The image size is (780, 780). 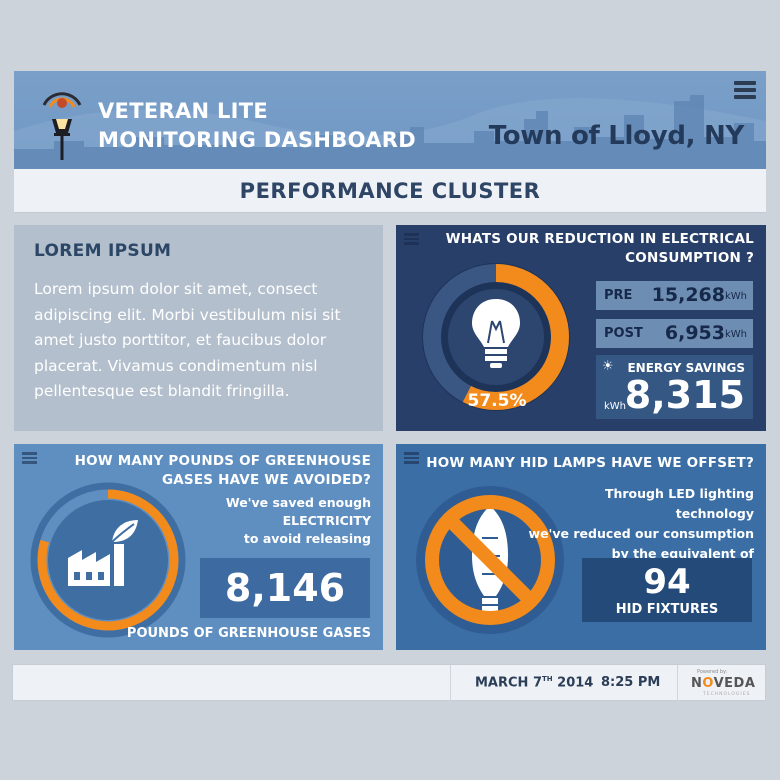 What do you see at coordinates (623, 333) in the screenshot?
I see `post-label: POST` at bounding box center [623, 333].